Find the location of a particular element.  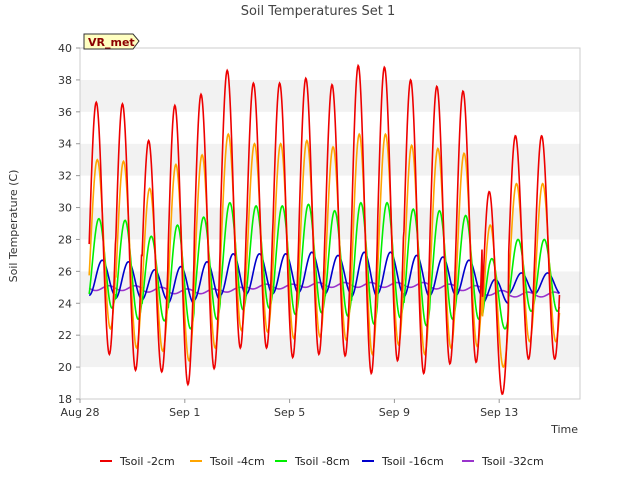

annotation-text: VR_met is located at coordinates (111, 42).